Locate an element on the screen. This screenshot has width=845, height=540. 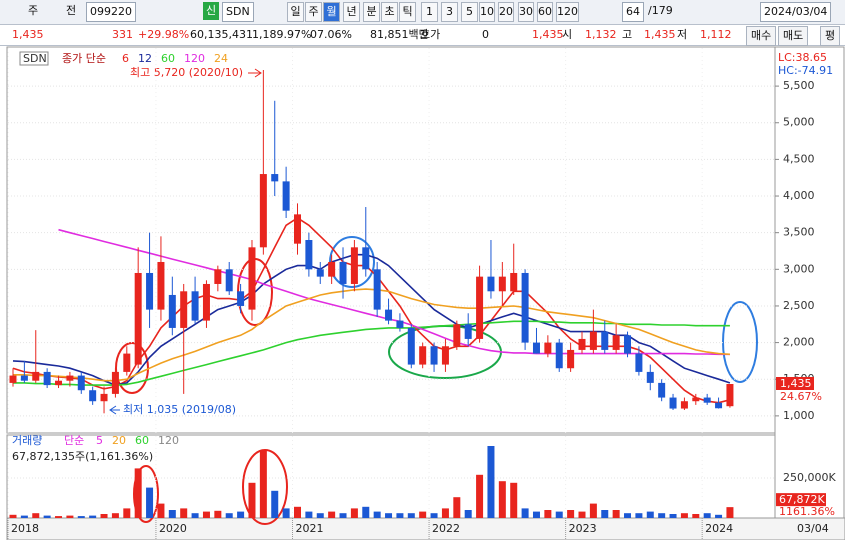
toolbar-button: 매수 is located at coordinates (761, 36).